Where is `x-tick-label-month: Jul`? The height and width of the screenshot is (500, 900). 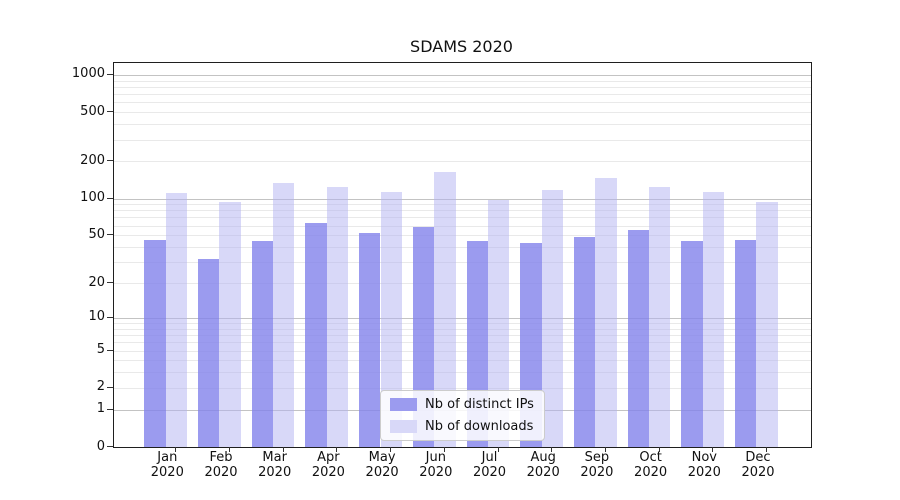
x-tick-label-month: Jul is located at coordinates (489, 457).